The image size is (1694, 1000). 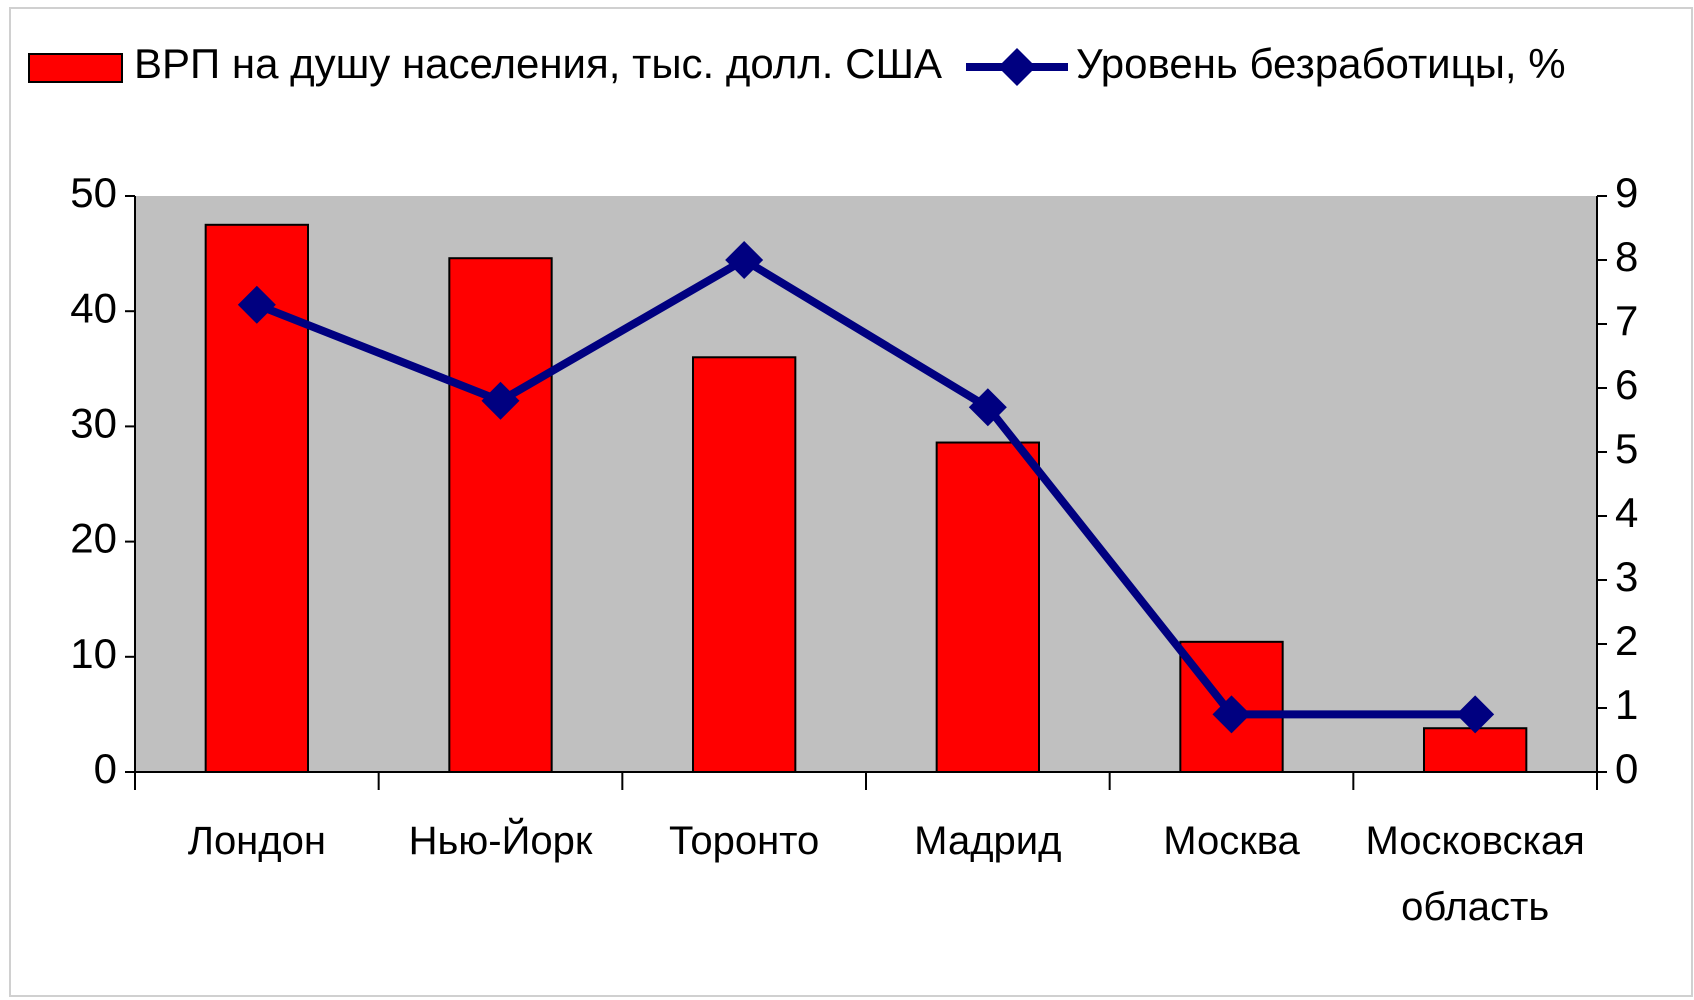 I want to click on x-tick-label: Лондон, so click(x=256, y=841).